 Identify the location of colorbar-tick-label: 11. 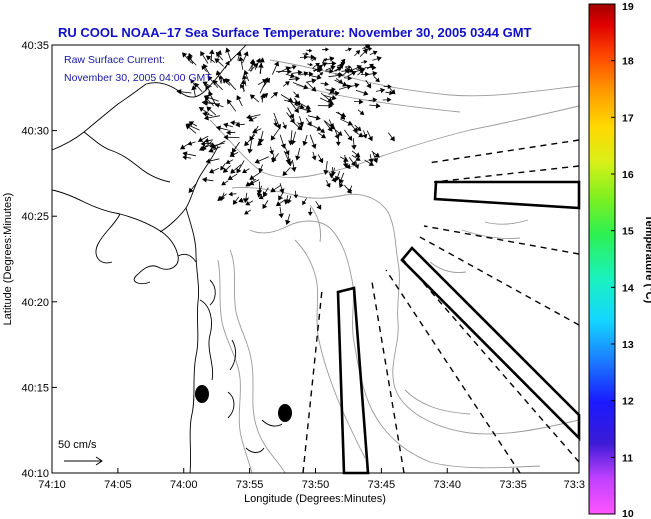
(627, 458).